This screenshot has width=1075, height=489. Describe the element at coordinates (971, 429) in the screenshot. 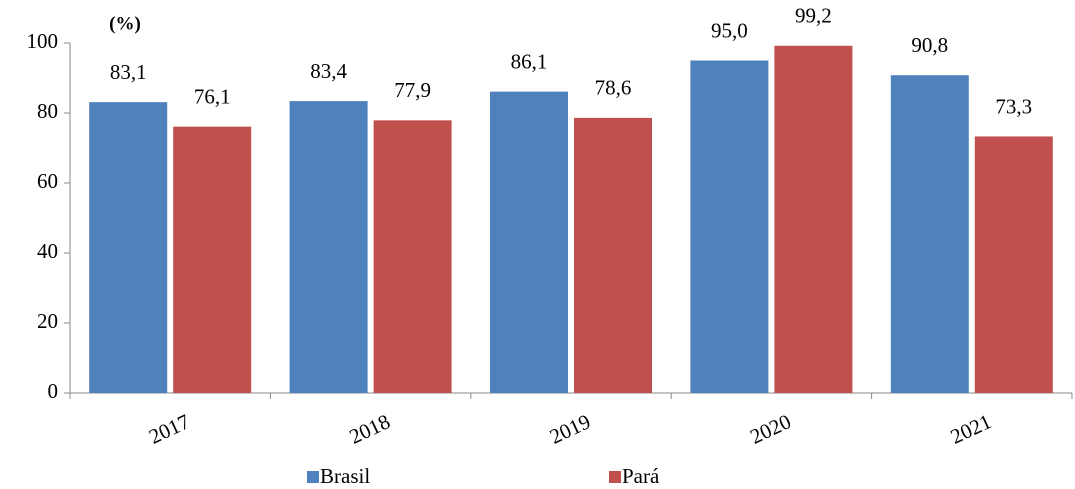

I see `x-tick-label: 2021` at that location.